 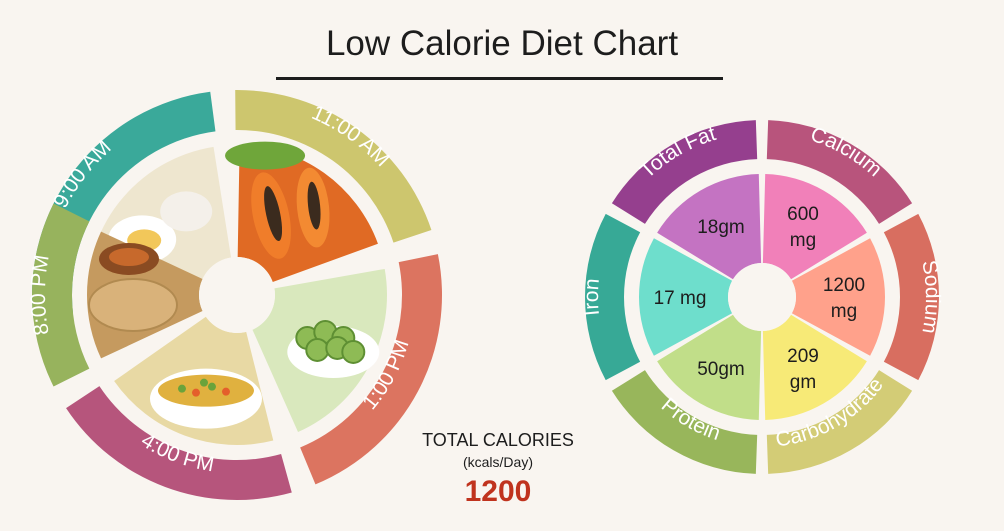 I want to click on nutrient-value: 209 gm, so click(x=803, y=369).